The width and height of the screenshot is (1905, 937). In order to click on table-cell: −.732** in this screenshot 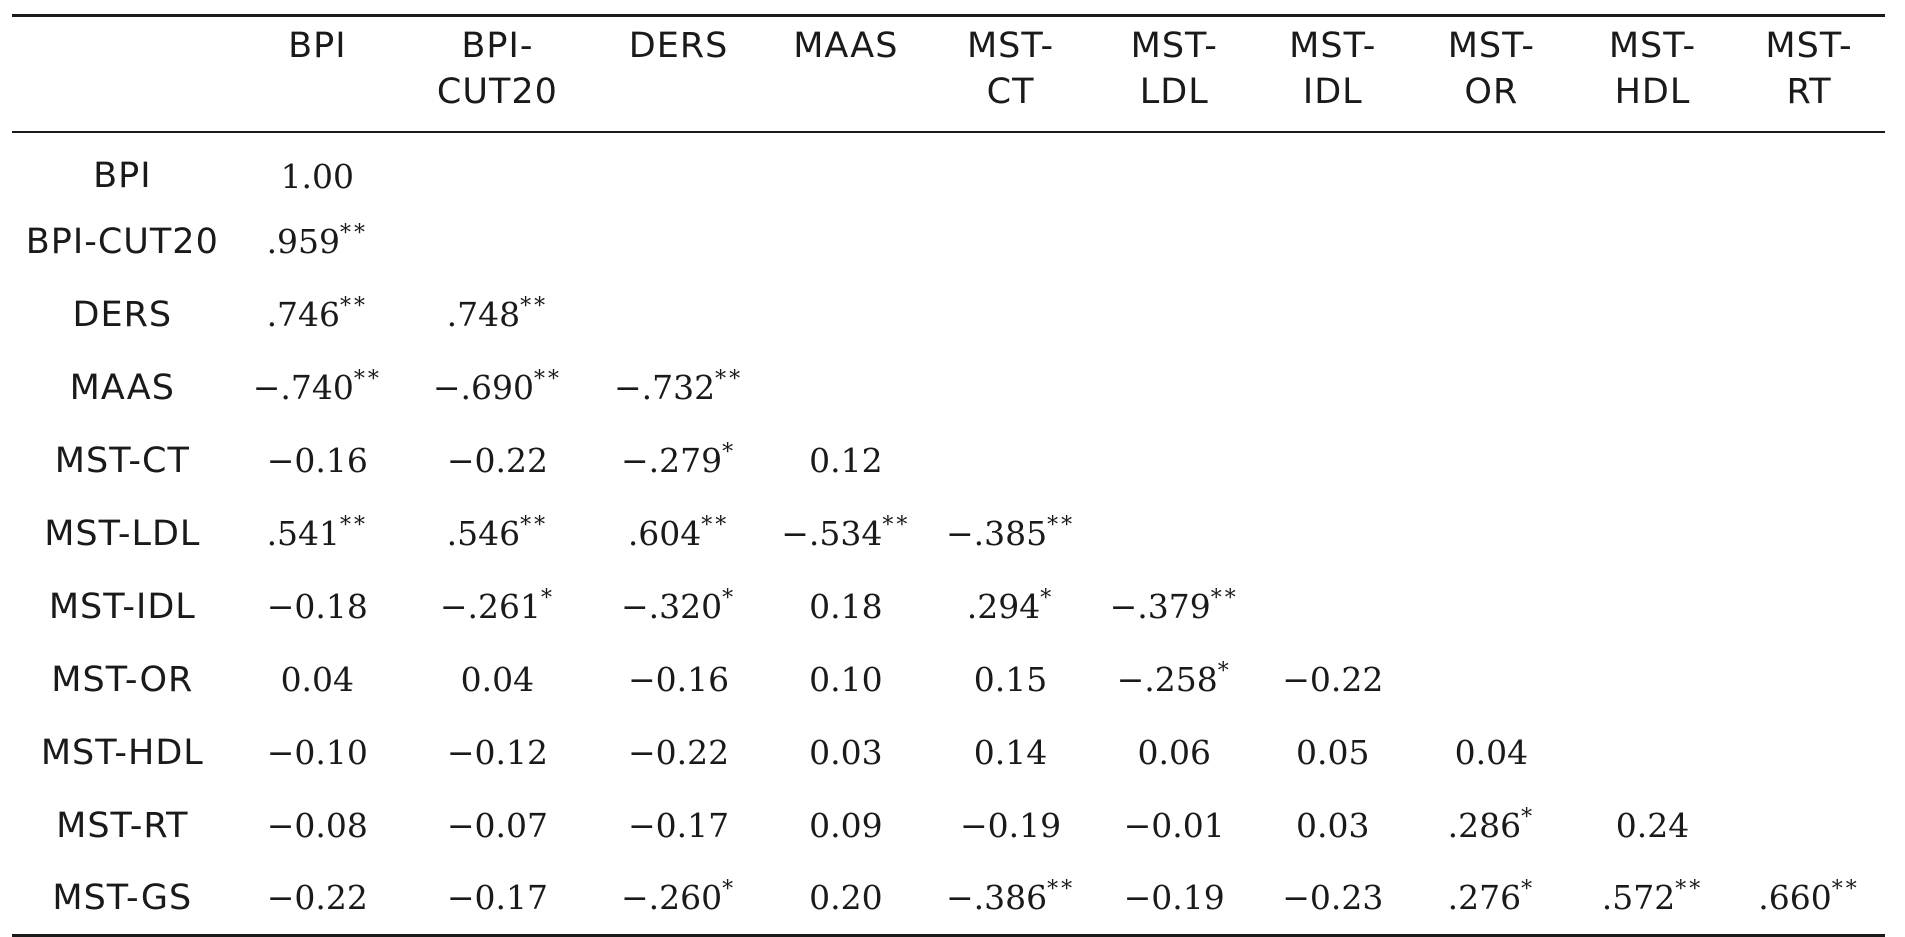, I will do `click(678, 387)`.